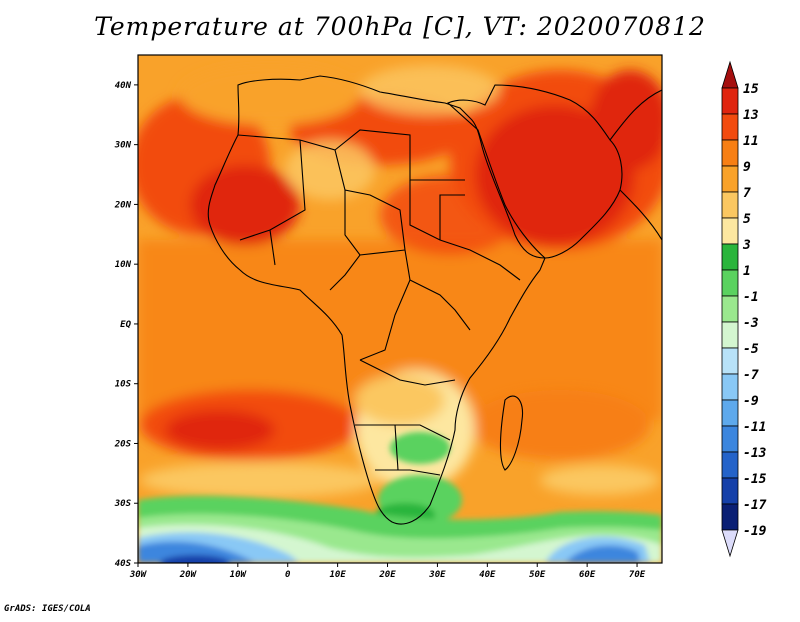 This screenshot has height=622, width=800. I want to click on colorbar-label: 13, so click(751, 115).